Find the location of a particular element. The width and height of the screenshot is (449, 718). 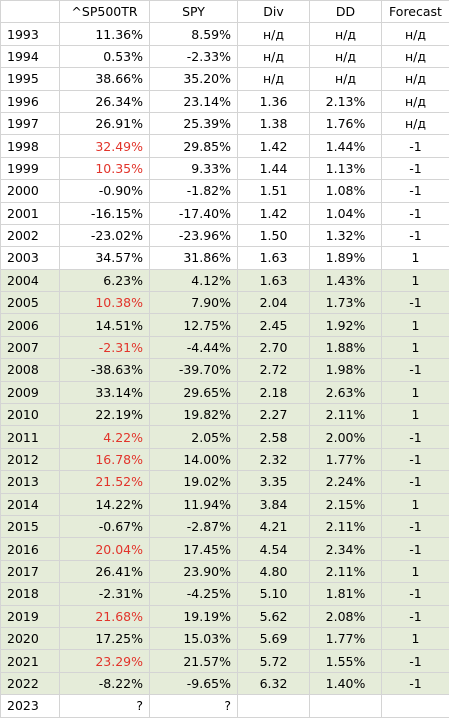

cell-dd: 1.77% is located at coordinates (346, 638).